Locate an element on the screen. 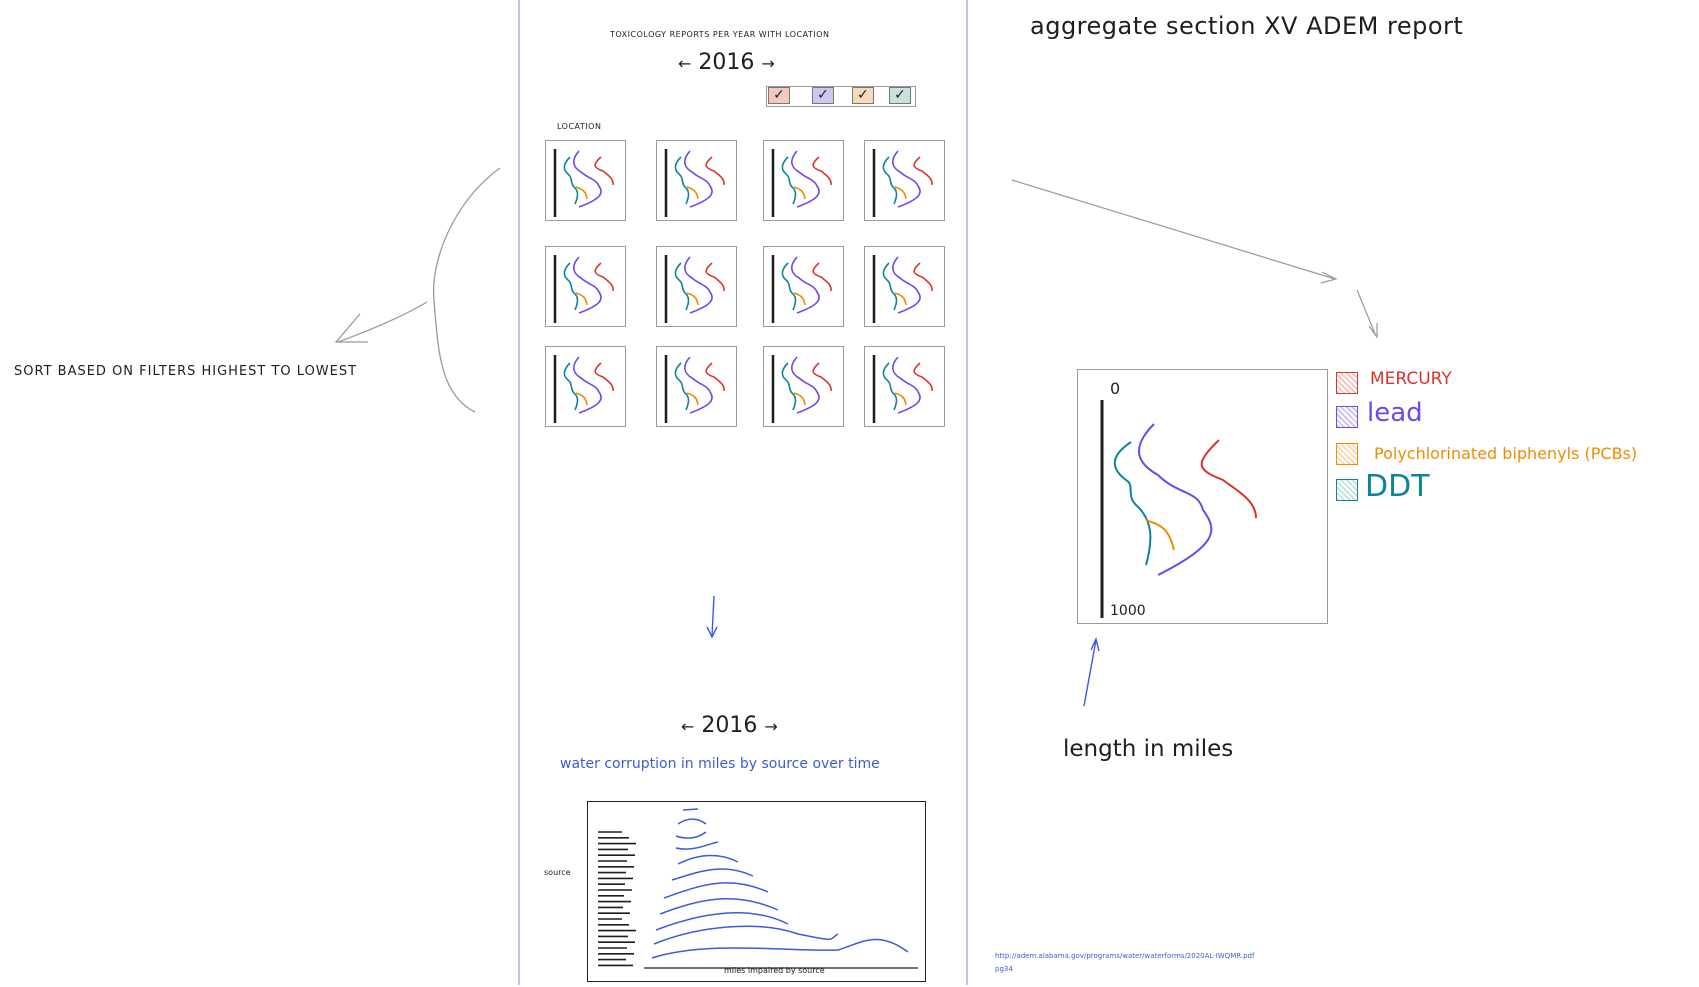  lead-line is located at coordinates (1175, 499).